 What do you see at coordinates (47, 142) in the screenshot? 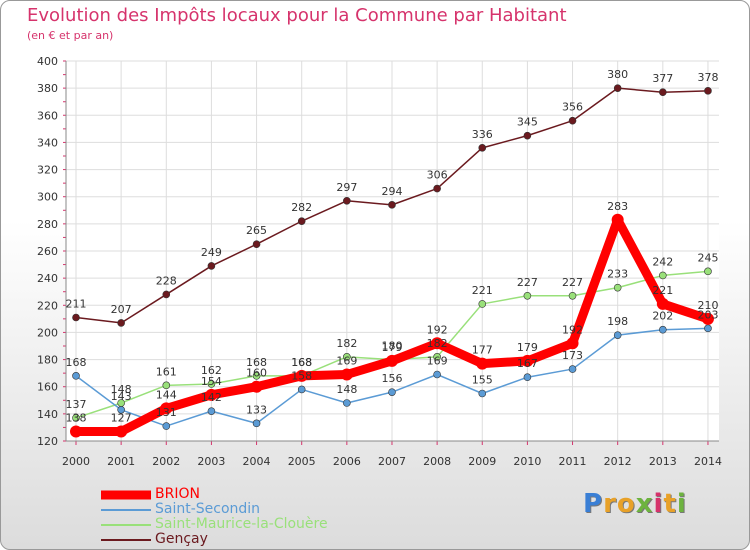
I see `y-tick-label: 340` at bounding box center [47, 142].